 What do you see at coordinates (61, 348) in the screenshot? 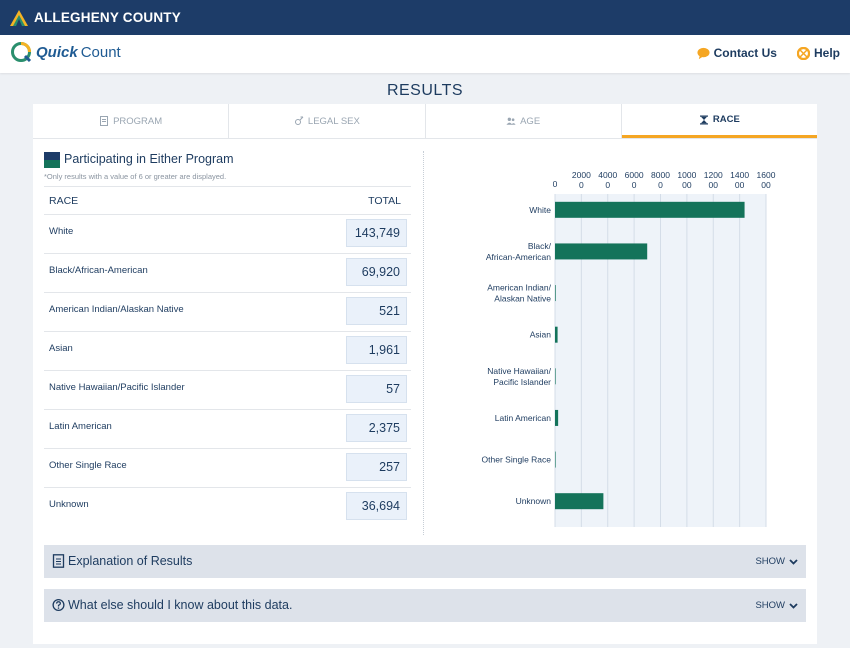
I see `row-race-label: Asian` at bounding box center [61, 348].